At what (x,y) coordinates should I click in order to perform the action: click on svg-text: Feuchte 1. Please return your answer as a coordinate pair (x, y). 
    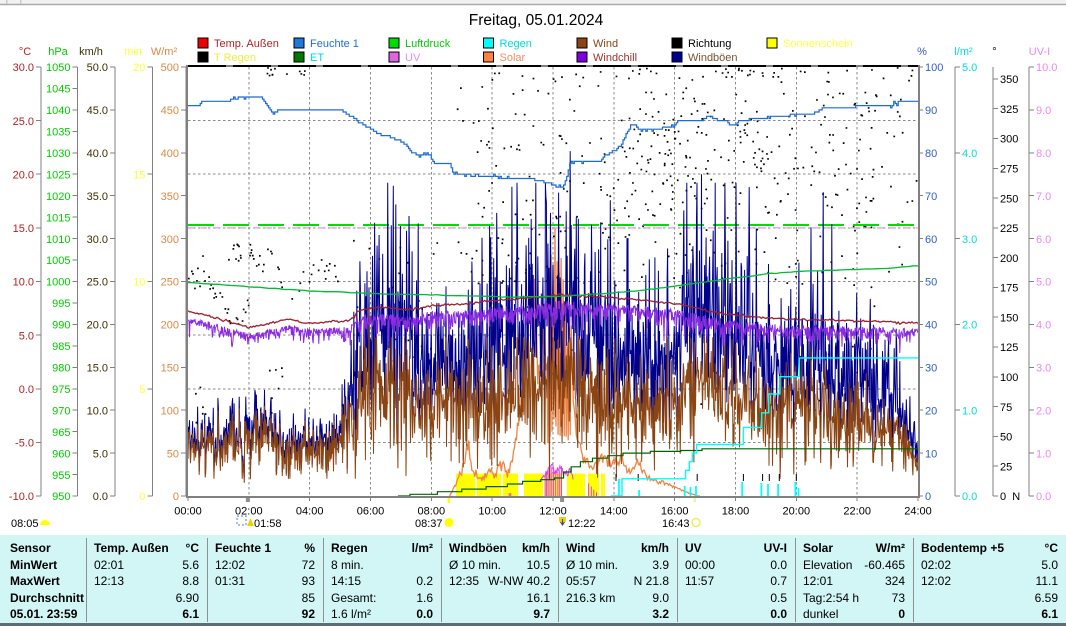
    Looking at the image, I should click on (334, 44).